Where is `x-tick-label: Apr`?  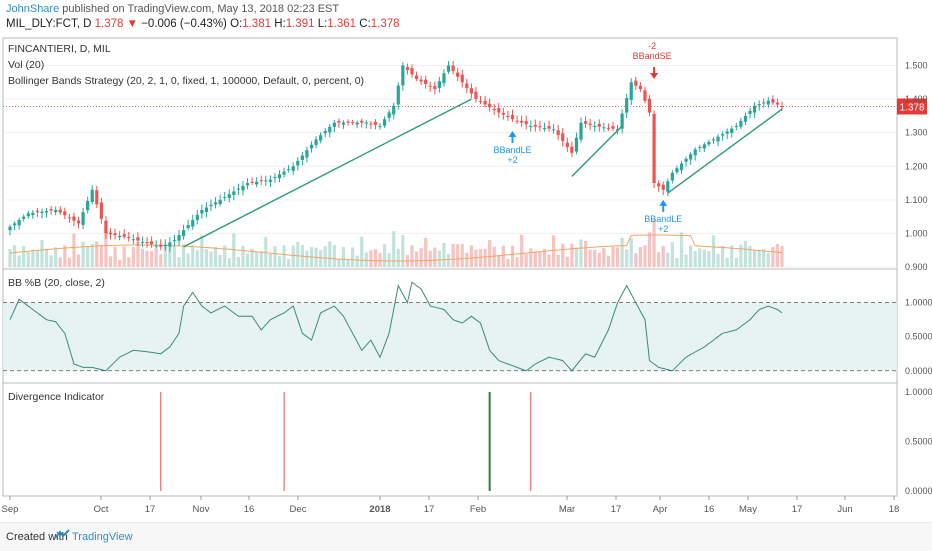 x-tick-label: Apr is located at coordinates (660, 509).